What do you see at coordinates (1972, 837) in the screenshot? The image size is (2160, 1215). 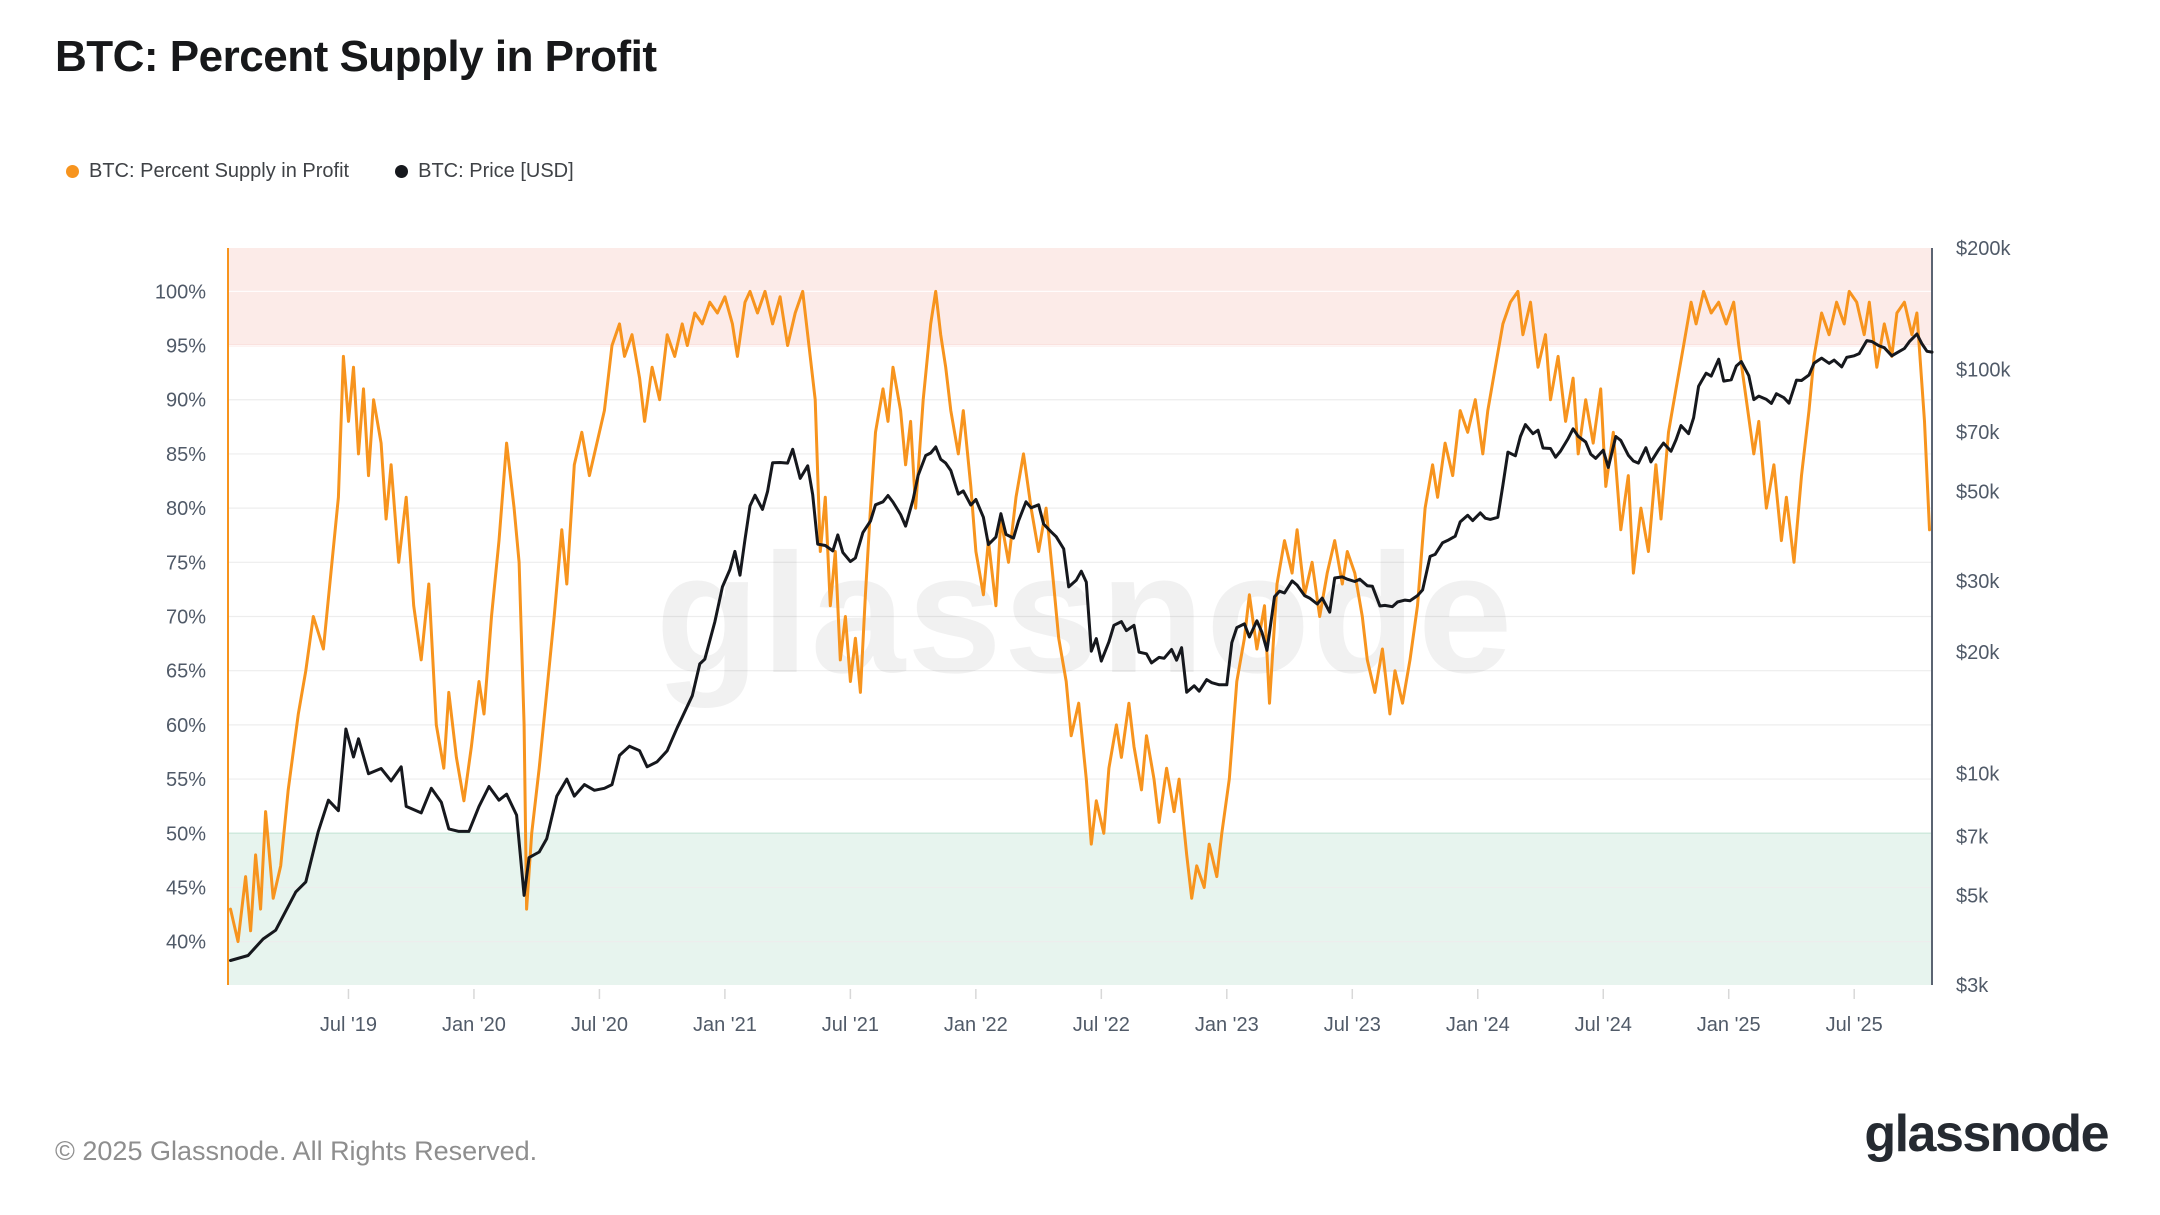 I see `svg-text: $7k` at bounding box center [1972, 837].